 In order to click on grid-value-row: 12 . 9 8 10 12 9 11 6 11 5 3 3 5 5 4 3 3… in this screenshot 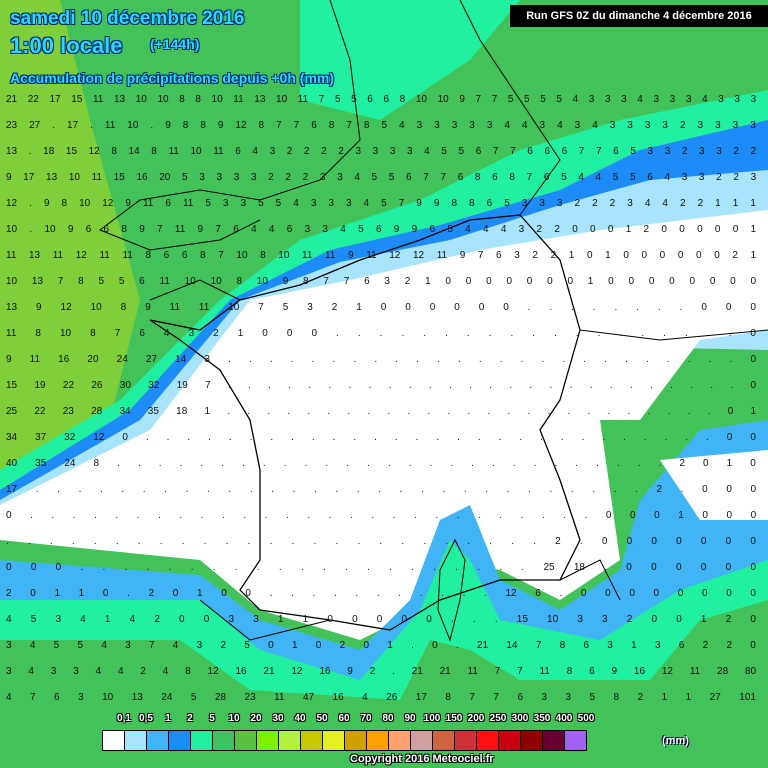, I will do `click(381, 203)`.